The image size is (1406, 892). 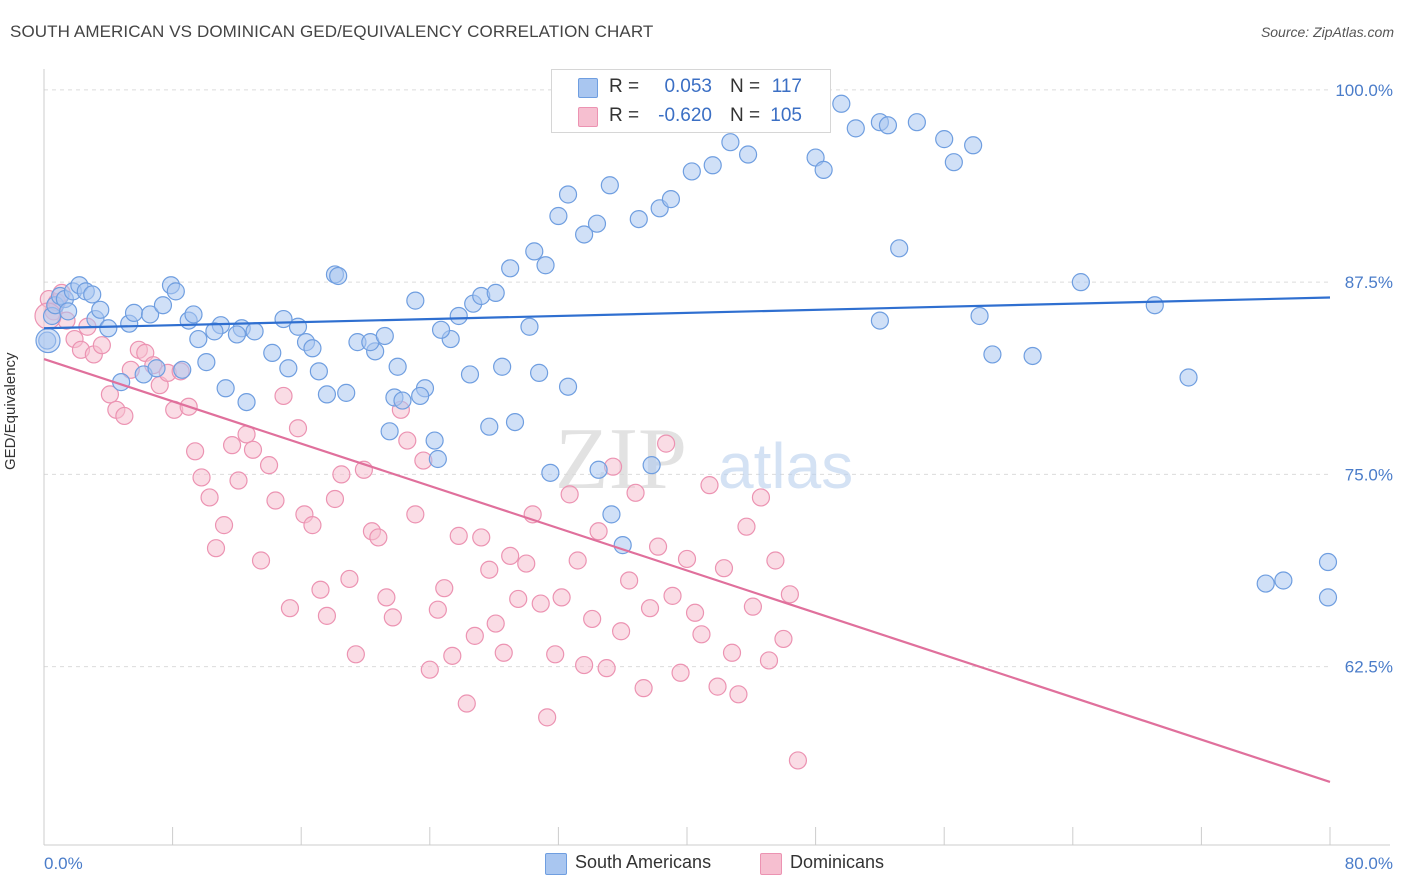 I want to click on legend-label: South Americans, so click(x=643, y=862).